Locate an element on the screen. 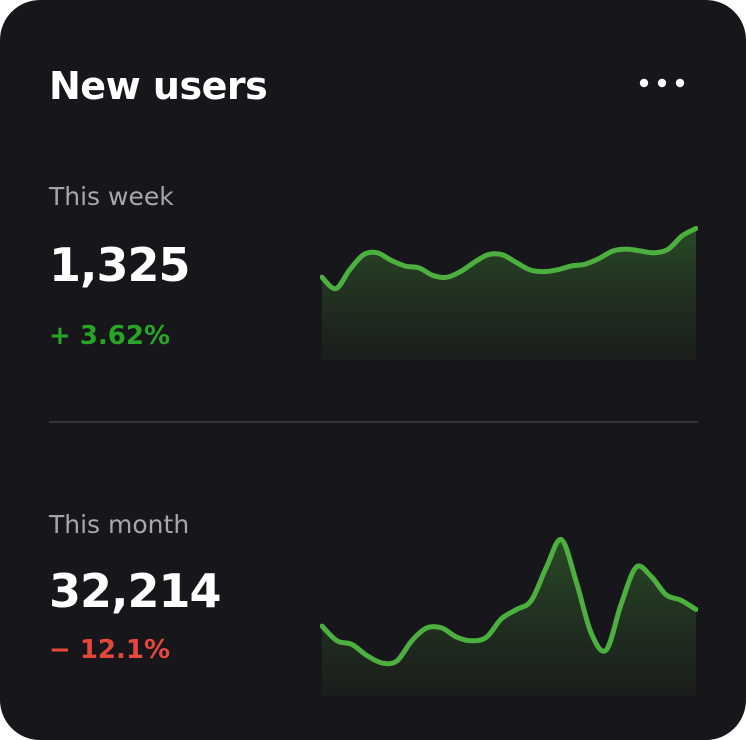 The height and width of the screenshot is (740, 746). monthly-value: 32,214 is located at coordinates (135, 591).